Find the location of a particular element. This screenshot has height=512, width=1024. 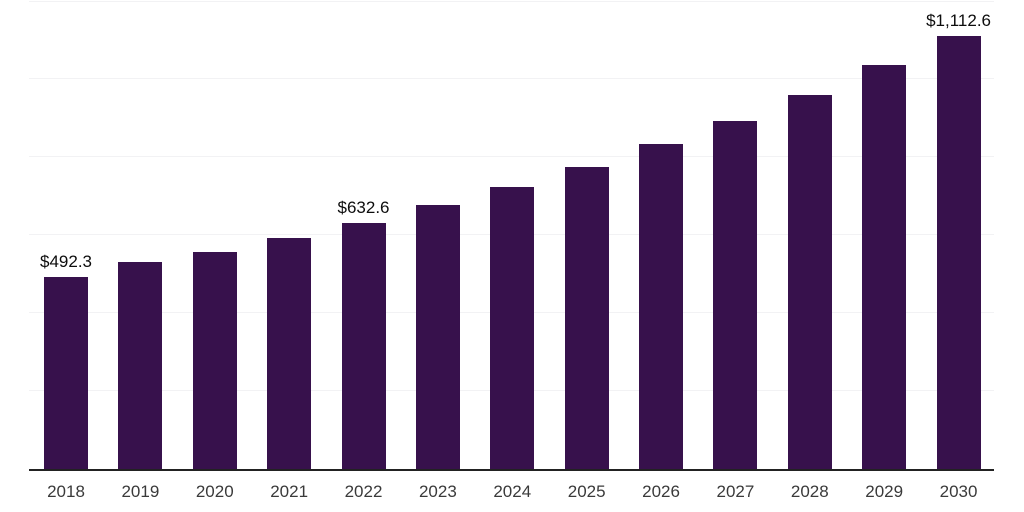

bar-2027 is located at coordinates (735, 295).